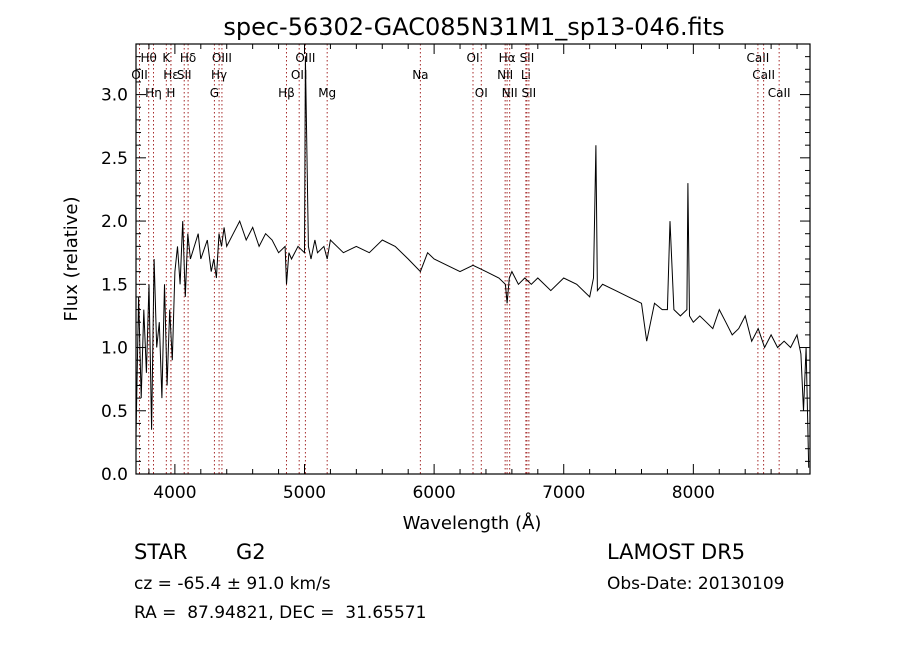  I want to click on spectral-line-label: Hε, so click(171, 75).